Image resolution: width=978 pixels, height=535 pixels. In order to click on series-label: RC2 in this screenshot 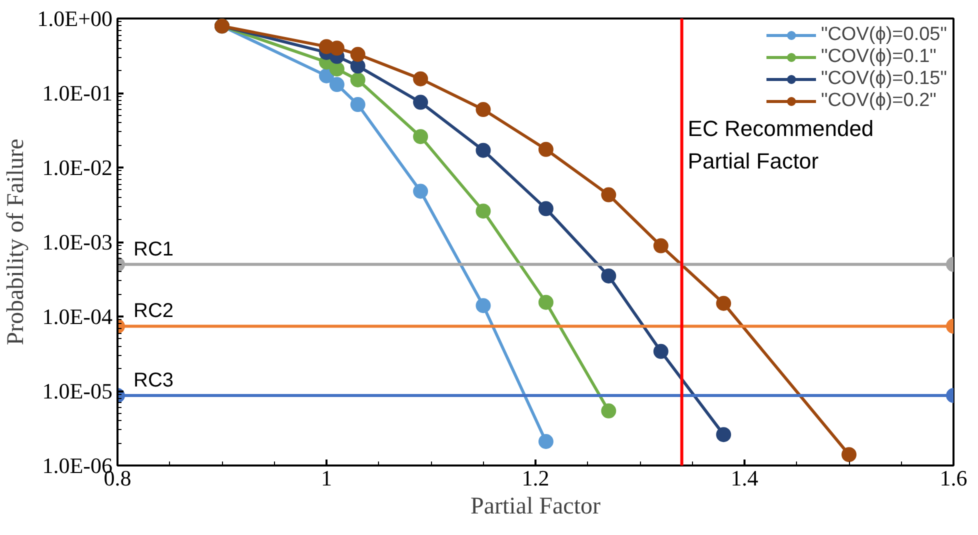, I will do `click(154, 311)`.